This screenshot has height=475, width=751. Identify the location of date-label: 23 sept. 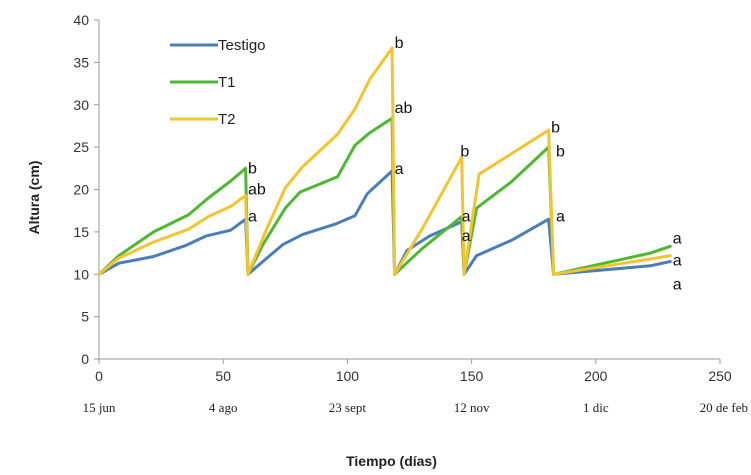
(348, 407).